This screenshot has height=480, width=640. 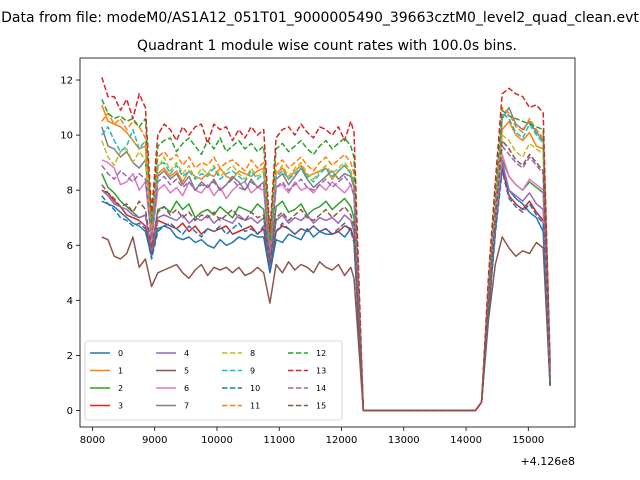 What do you see at coordinates (70, 191) in the screenshot?
I see `y-tick-label: 8` at bounding box center [70, 191].